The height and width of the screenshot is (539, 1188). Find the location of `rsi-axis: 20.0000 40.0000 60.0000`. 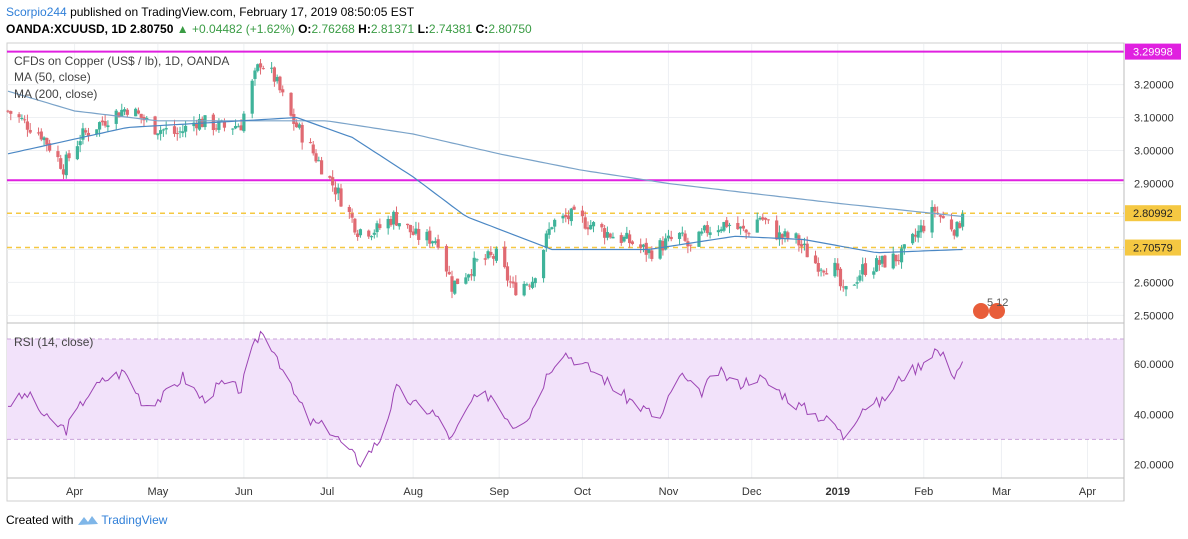

rsi-axis: 20.0000 40.0000 60.0000 is located at coordinates (1154, 415).